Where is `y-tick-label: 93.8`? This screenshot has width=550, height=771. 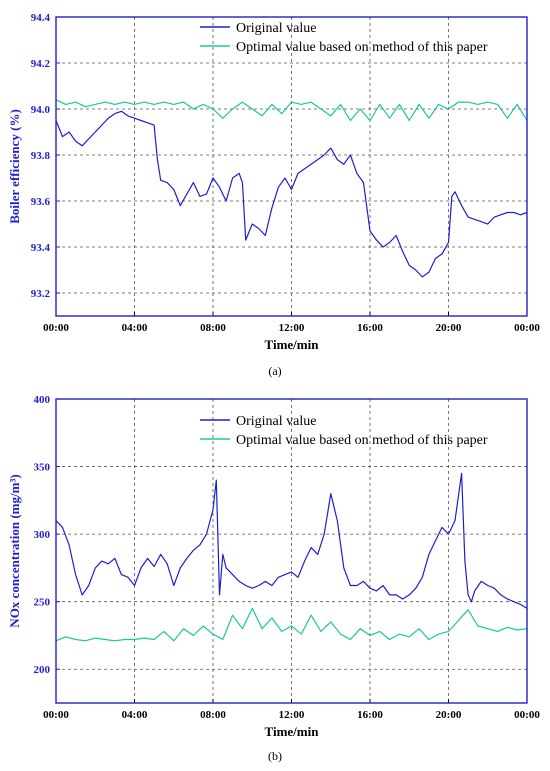
y-tick-label: 93.8 is located at coordinates (41, 156).